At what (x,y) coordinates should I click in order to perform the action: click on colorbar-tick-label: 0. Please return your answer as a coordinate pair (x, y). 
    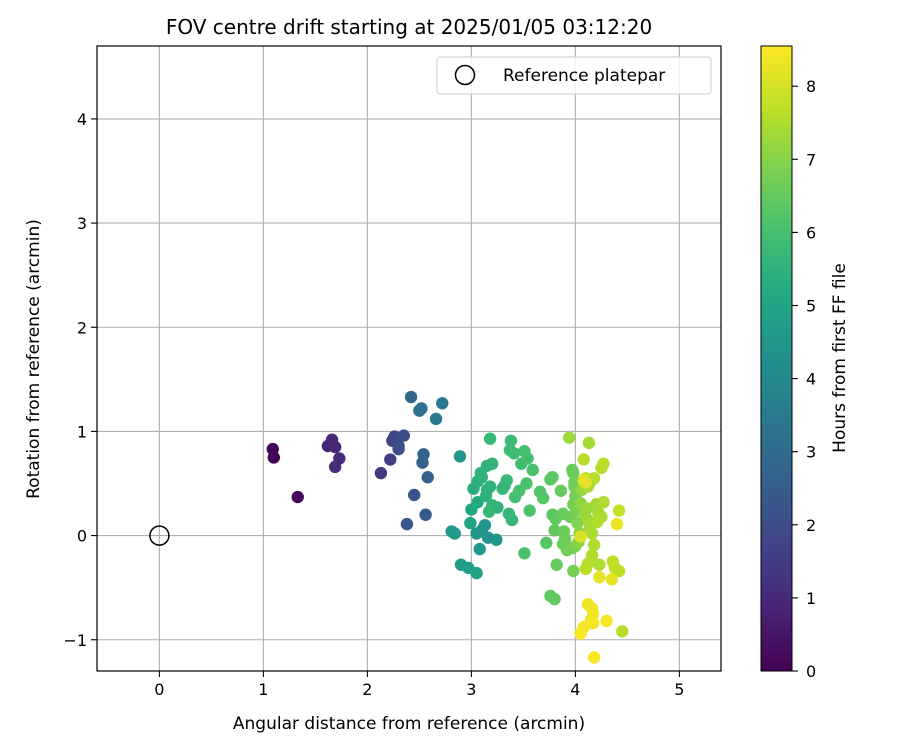
    Looking at the image, I should click on (811, 671).